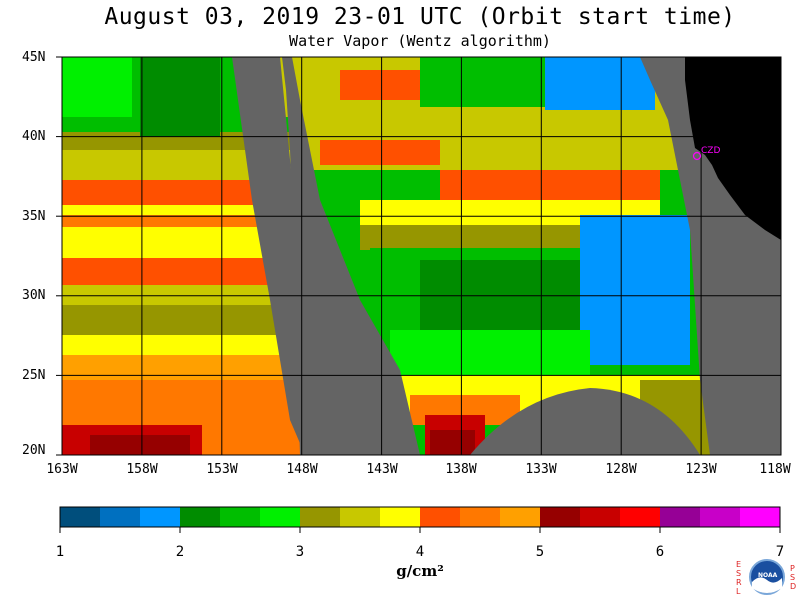 The image size is (800, 600). I want to click on colorbar-tick-label-7: 7, so click(780, 552).